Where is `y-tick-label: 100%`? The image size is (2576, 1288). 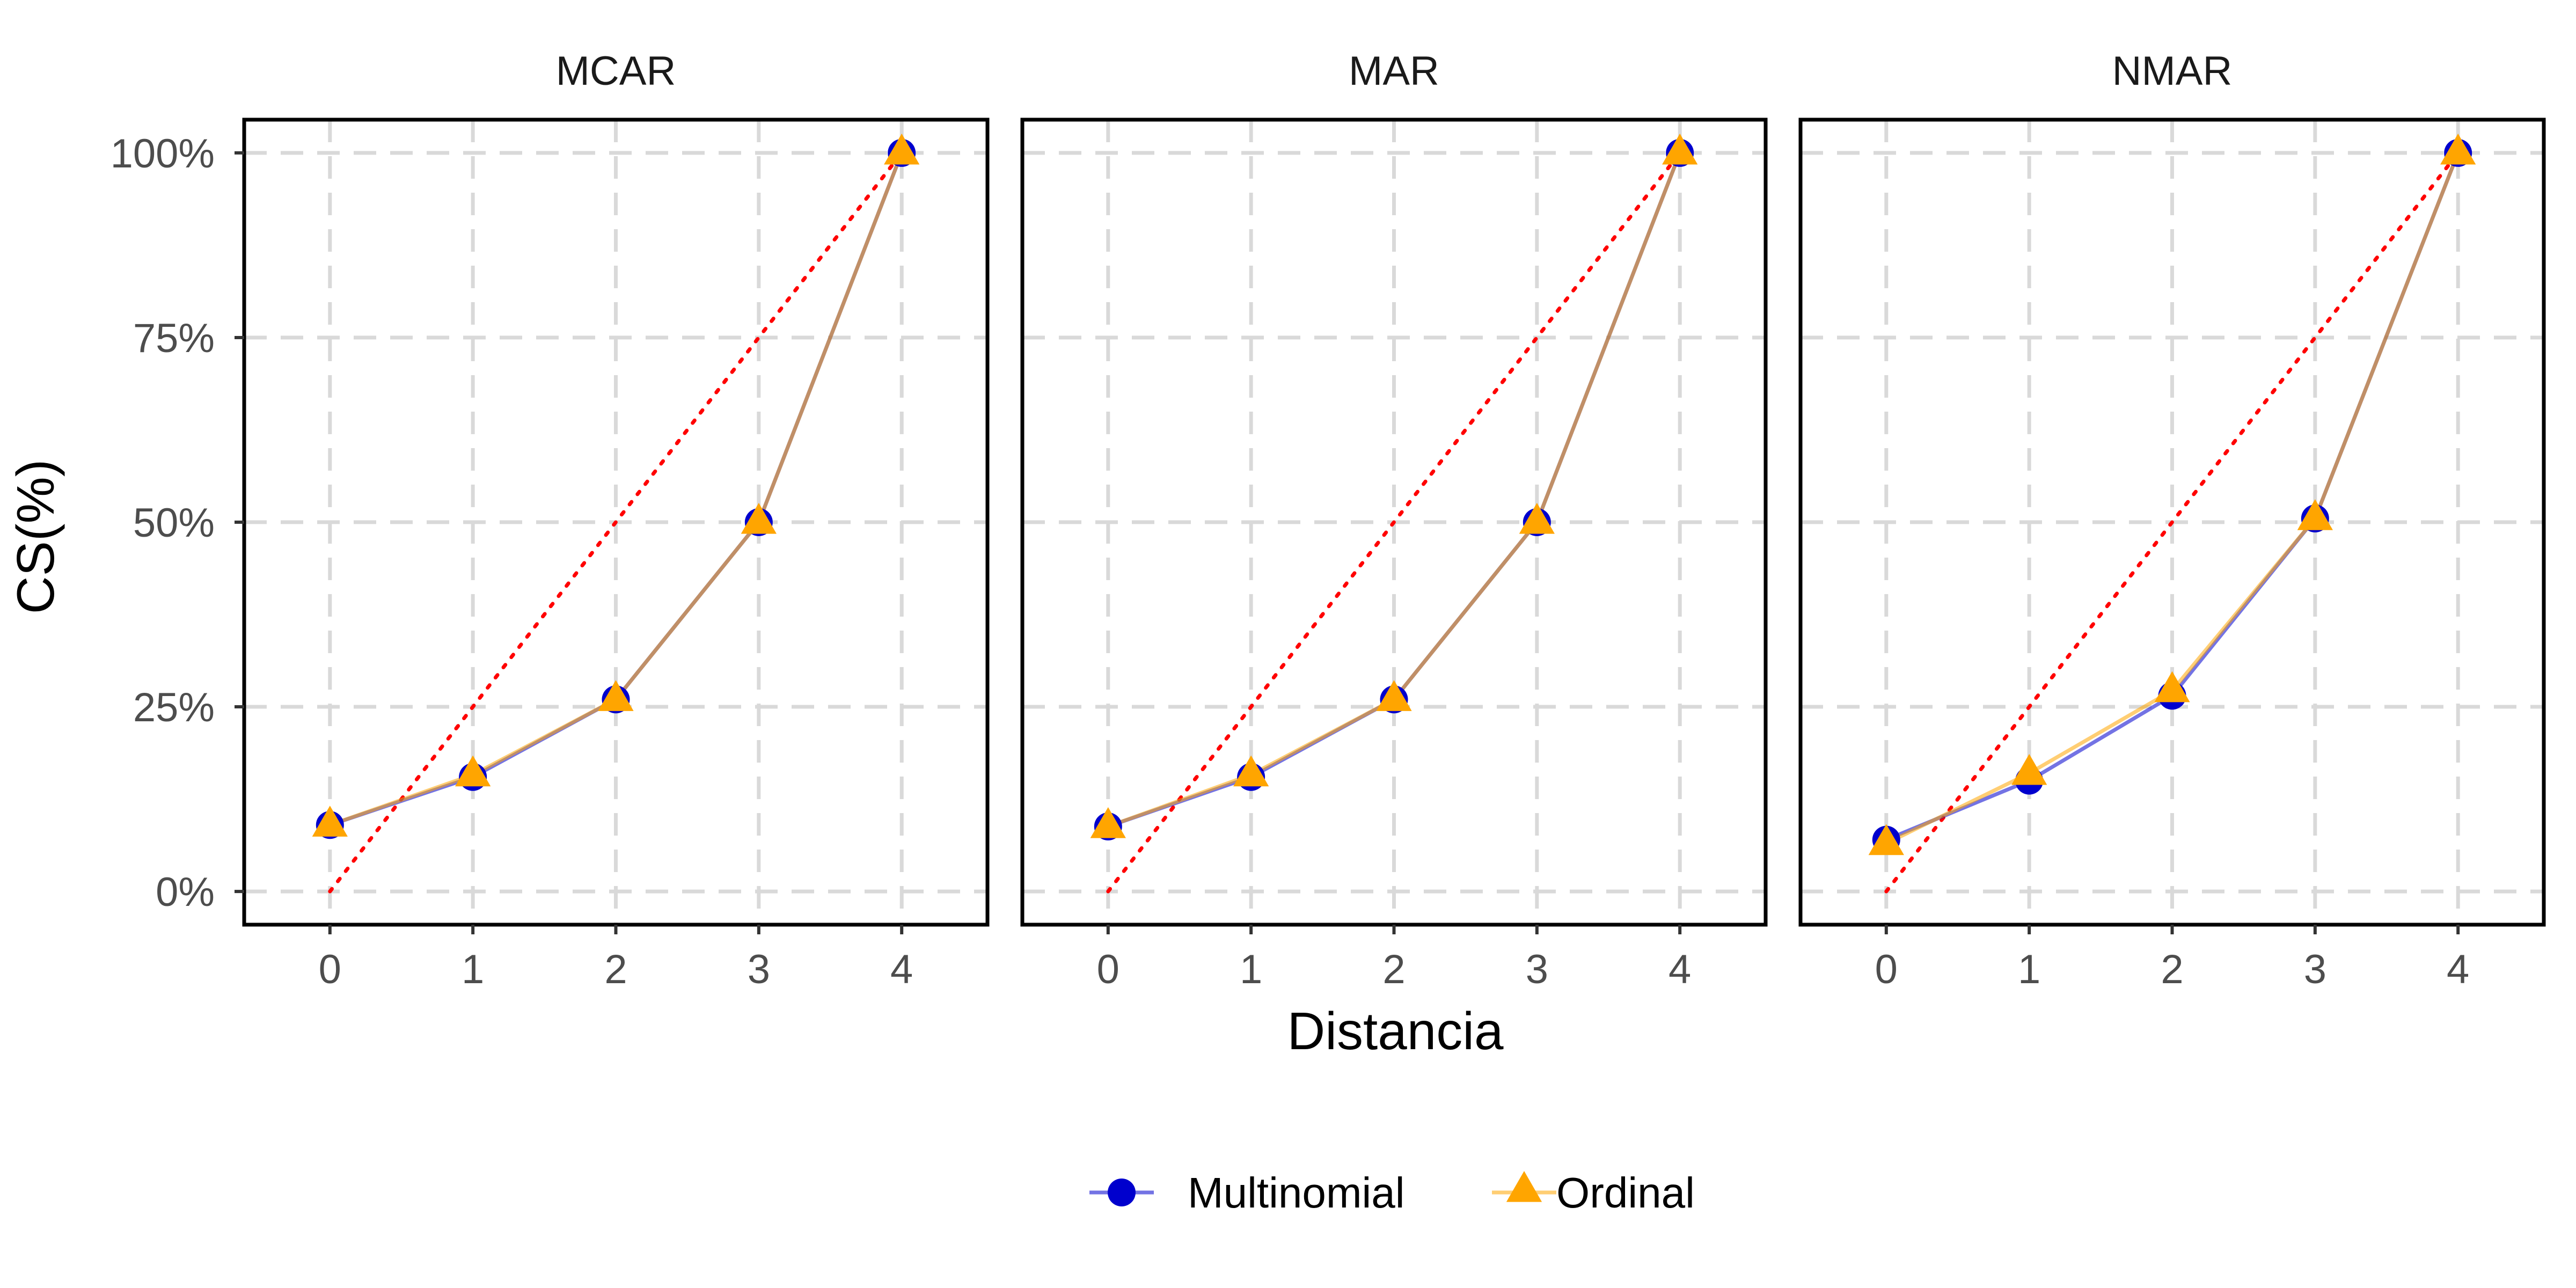 y-tick-label: 100% is located at coordinates (163, 154).